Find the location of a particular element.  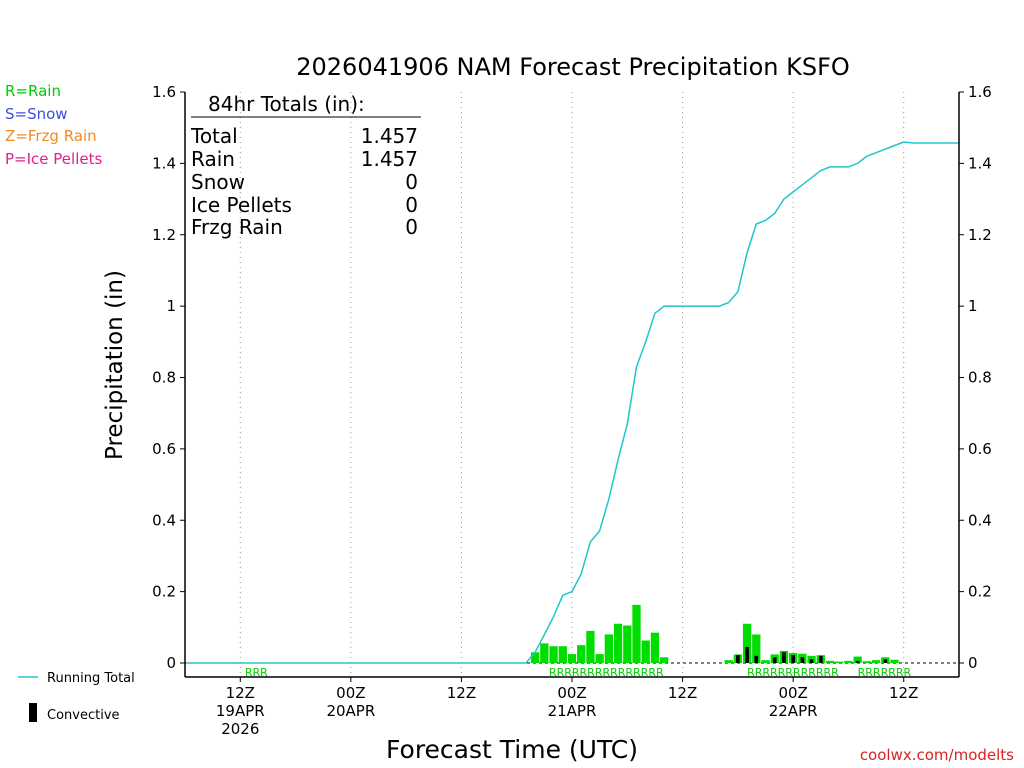

source-credit: coolwx.com/modelts is located at coordinates (937, 755).